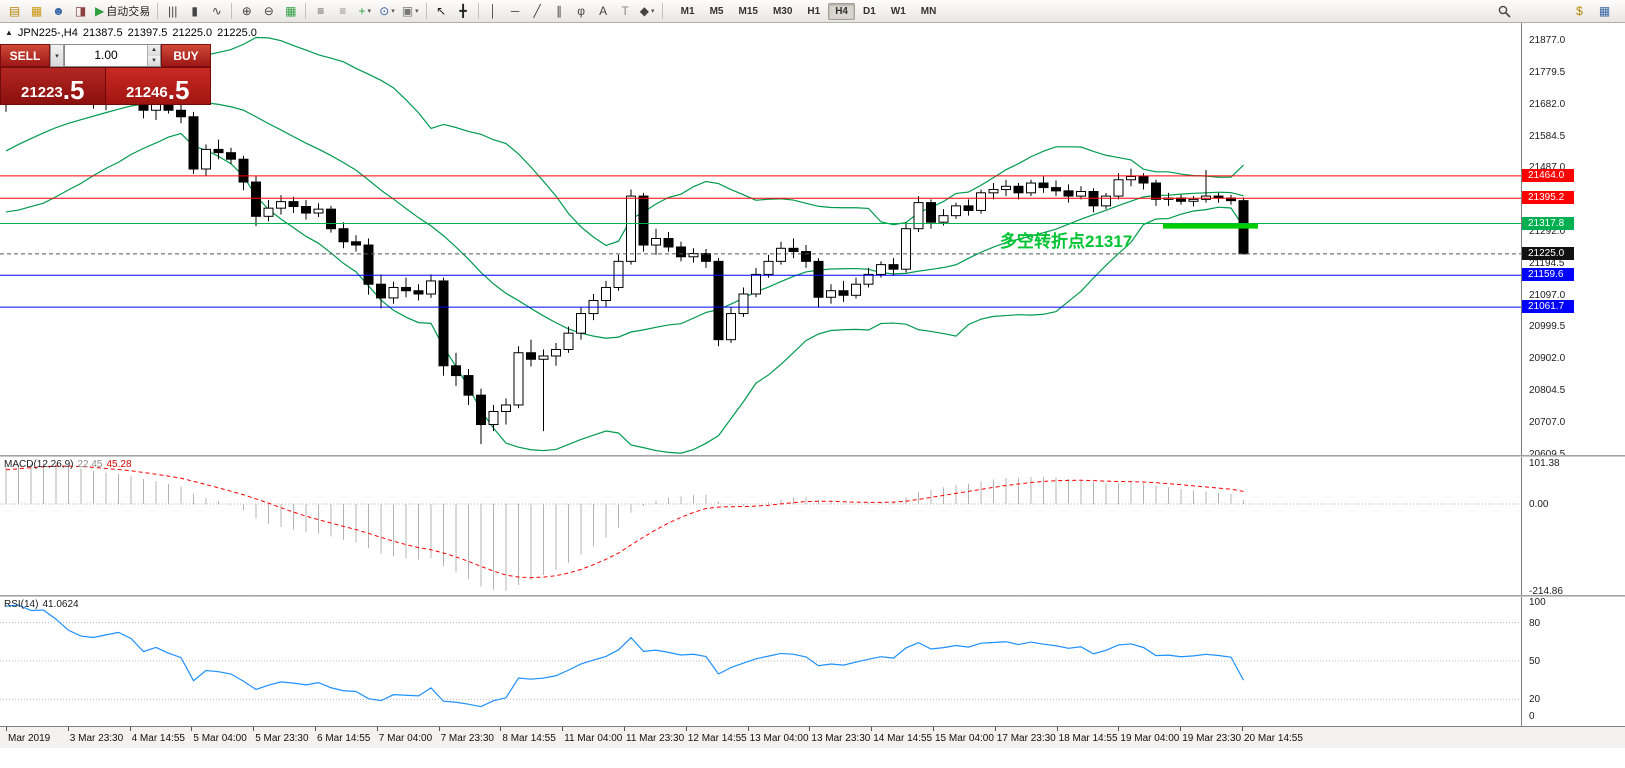 The height and width of the screenshot is (768, 1625). I want to click on channel-icon: ∥, so click(559, 11).